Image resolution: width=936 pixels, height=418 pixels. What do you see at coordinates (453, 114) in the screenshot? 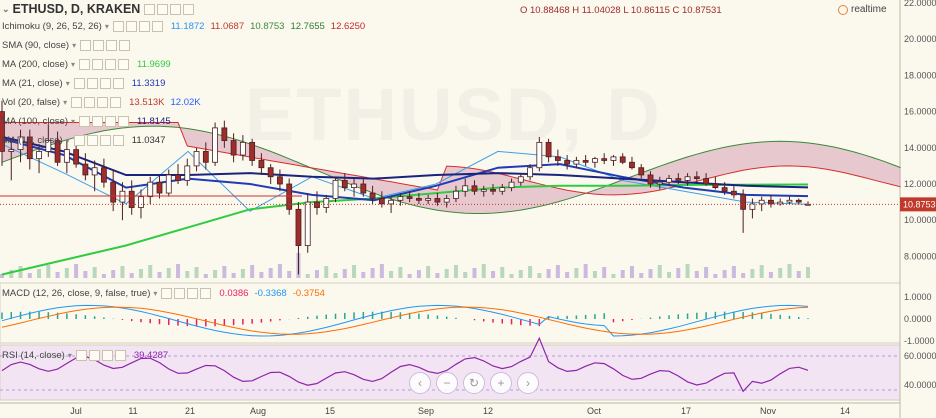
I see `symbol-watermark: ETHUSD, D` at bounding box center [453, 114].